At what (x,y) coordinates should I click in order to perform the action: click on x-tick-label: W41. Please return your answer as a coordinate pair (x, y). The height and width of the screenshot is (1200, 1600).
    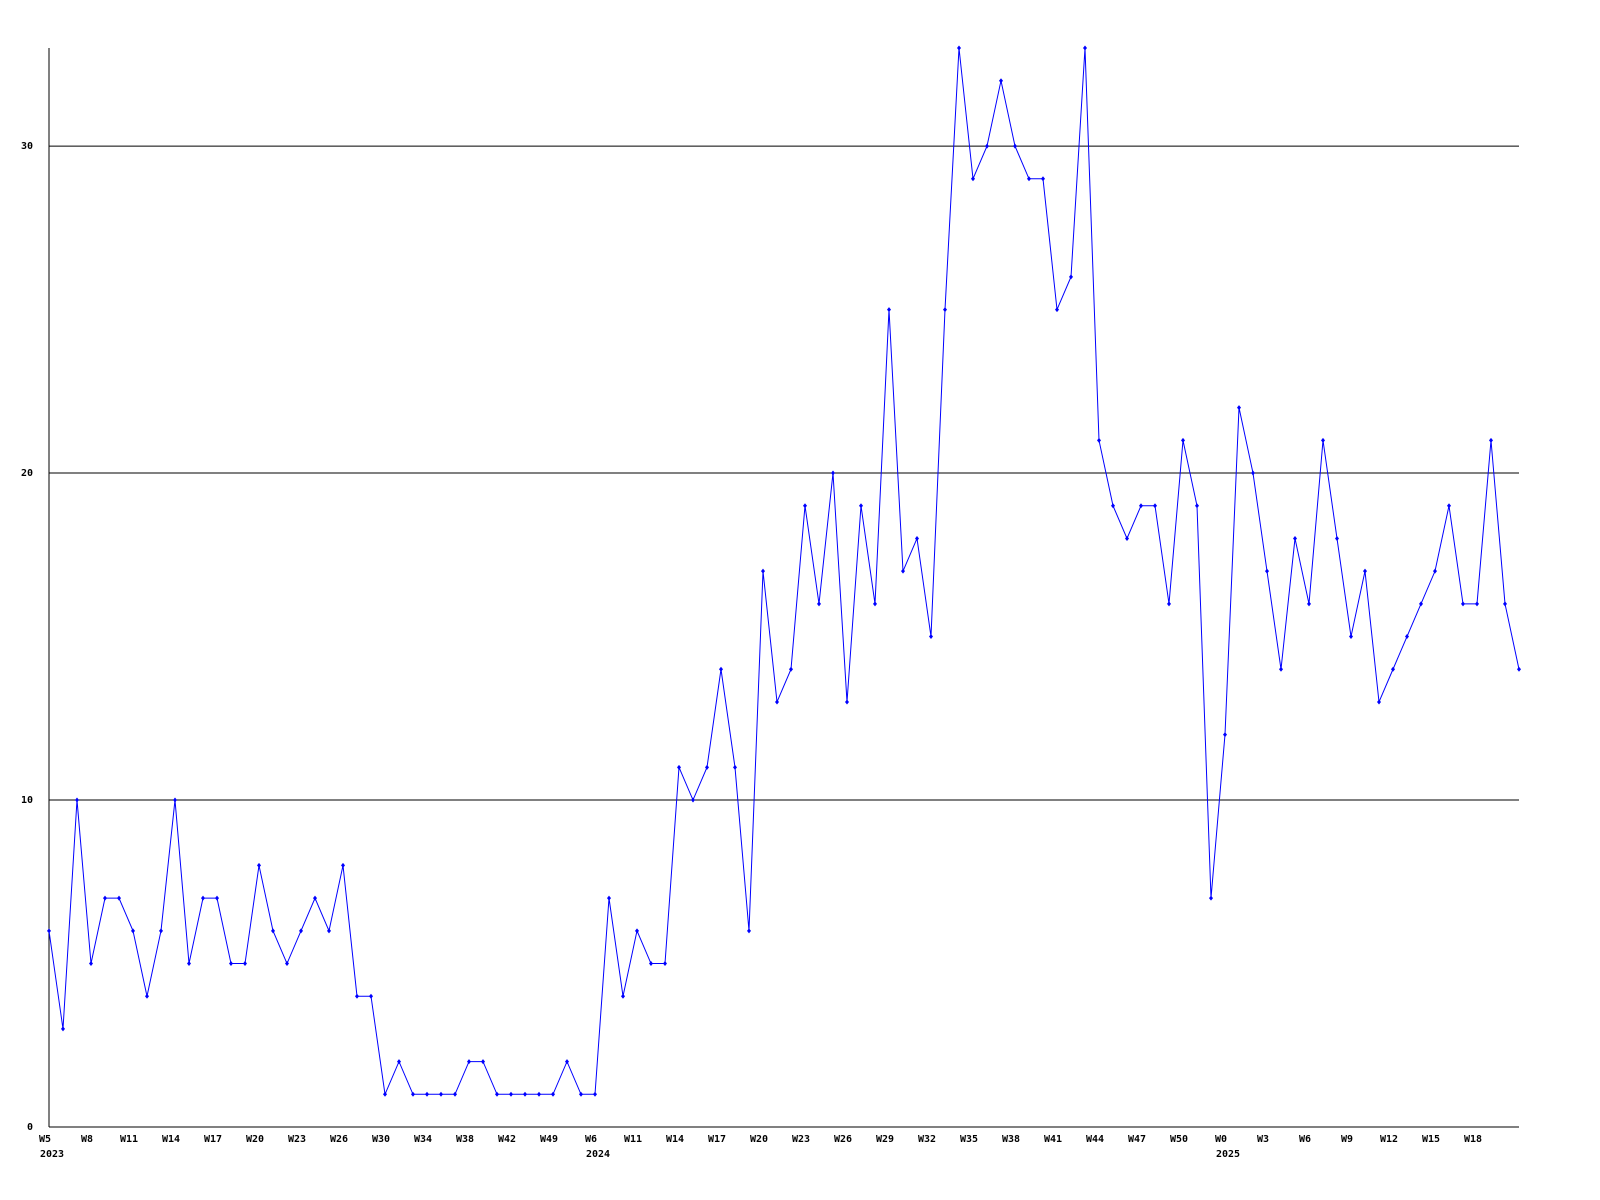
    Looking at the image, I should click on (1053, 1139).